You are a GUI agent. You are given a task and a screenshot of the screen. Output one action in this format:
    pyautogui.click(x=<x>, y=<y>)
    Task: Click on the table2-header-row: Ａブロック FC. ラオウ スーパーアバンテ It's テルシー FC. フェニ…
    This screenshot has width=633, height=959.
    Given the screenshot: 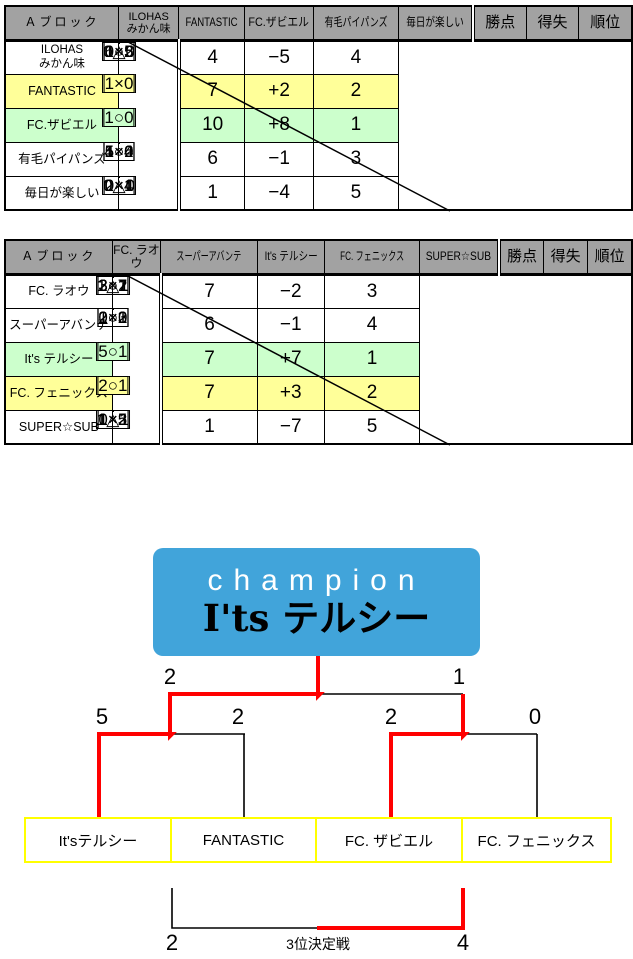 What is the action you would take?
    pyautogui.click(x=318, y=257)
    